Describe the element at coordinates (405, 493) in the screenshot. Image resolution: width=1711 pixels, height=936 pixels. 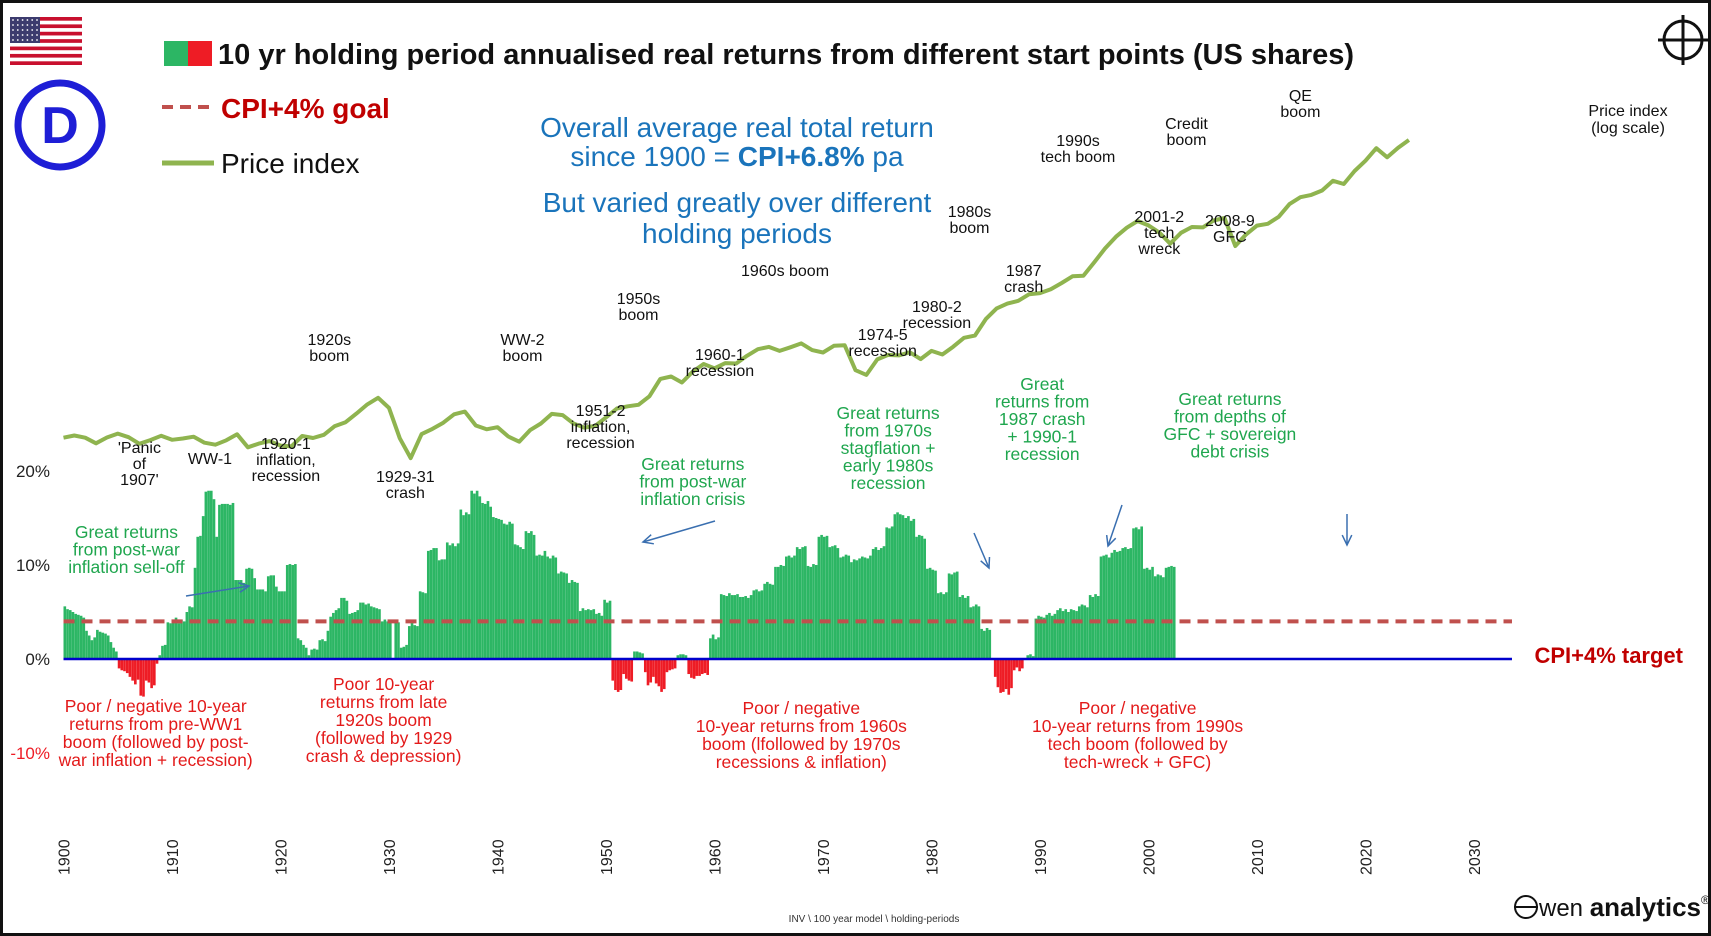
I see `svg-text: crash` at that location.